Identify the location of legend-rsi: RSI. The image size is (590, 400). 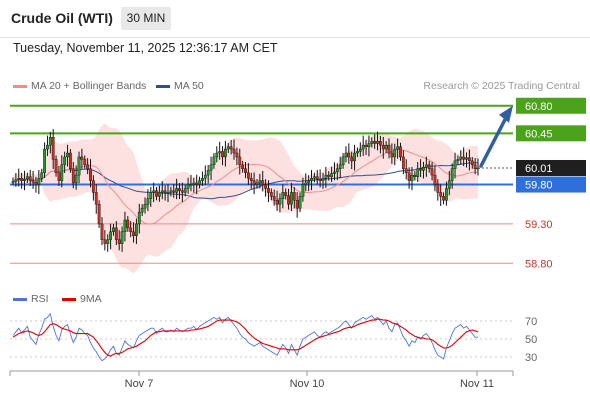
(31, 299).